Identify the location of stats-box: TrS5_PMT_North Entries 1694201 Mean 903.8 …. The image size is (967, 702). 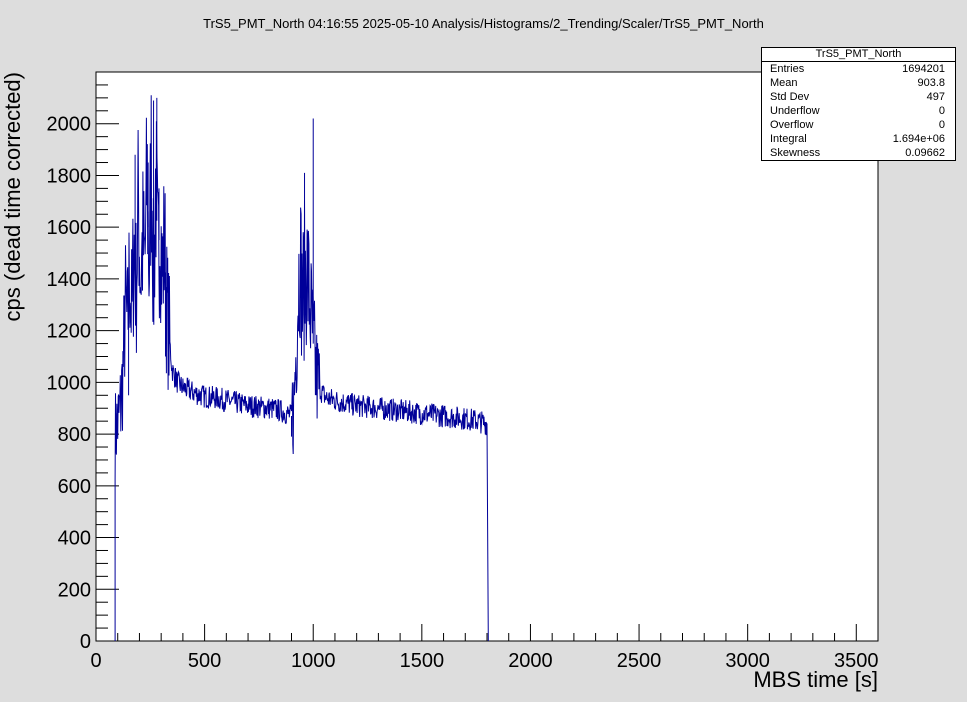
(858, 104).